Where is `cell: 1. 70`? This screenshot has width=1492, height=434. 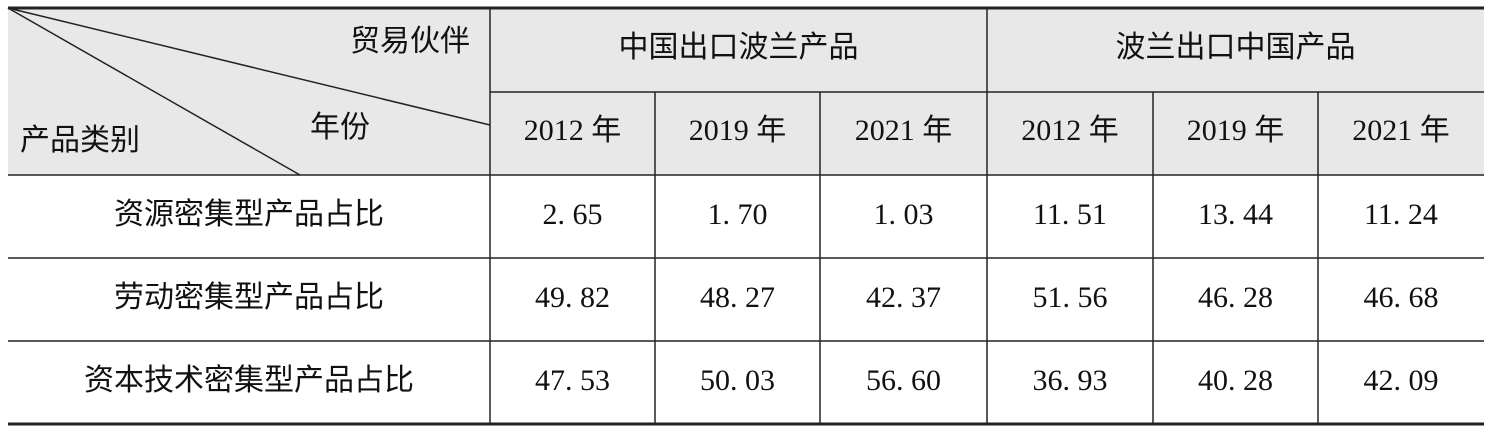 cell: 1. 70 is located at coordinates (738, 214).